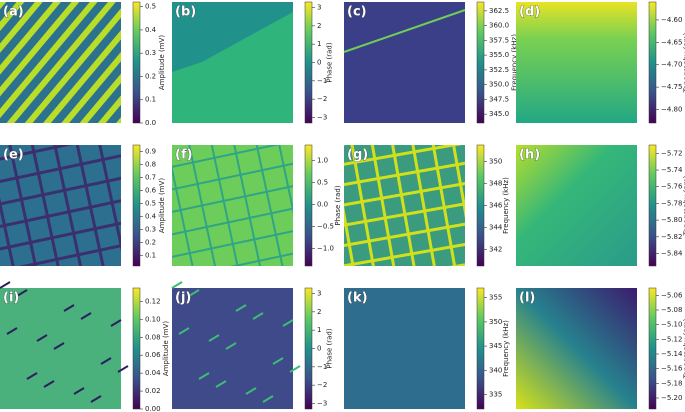  Describe the element at coordinates (672, 369) in the screenshot. I see `colorbar-tick-label: −5.16` at that location.